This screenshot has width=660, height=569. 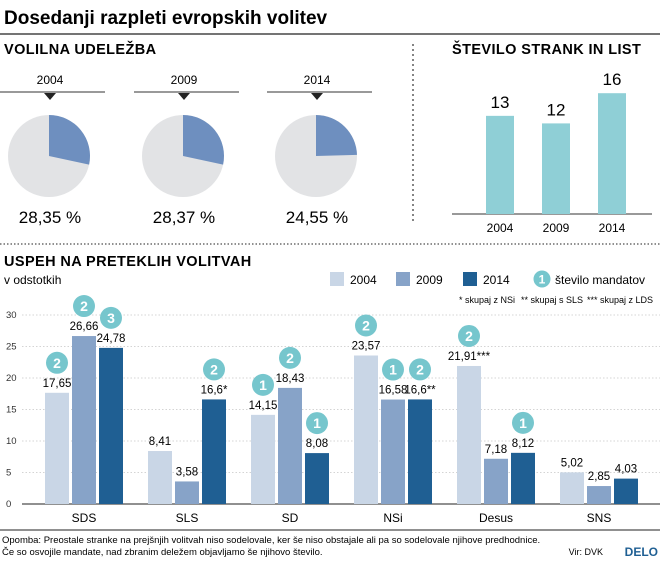 I want to click on success-subheading: v odstotkih, so click(x=32, y=280).